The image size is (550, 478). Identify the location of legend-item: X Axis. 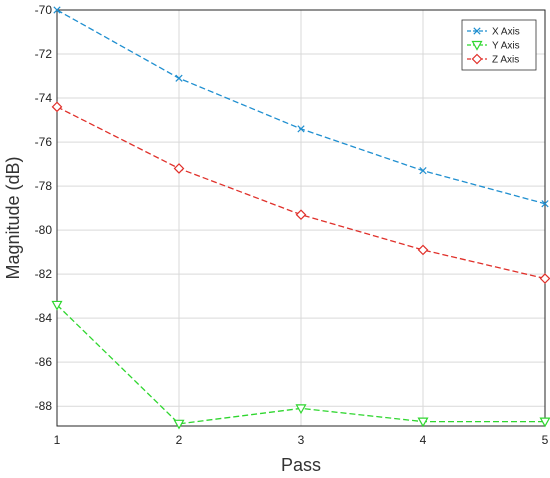
(493, 32).